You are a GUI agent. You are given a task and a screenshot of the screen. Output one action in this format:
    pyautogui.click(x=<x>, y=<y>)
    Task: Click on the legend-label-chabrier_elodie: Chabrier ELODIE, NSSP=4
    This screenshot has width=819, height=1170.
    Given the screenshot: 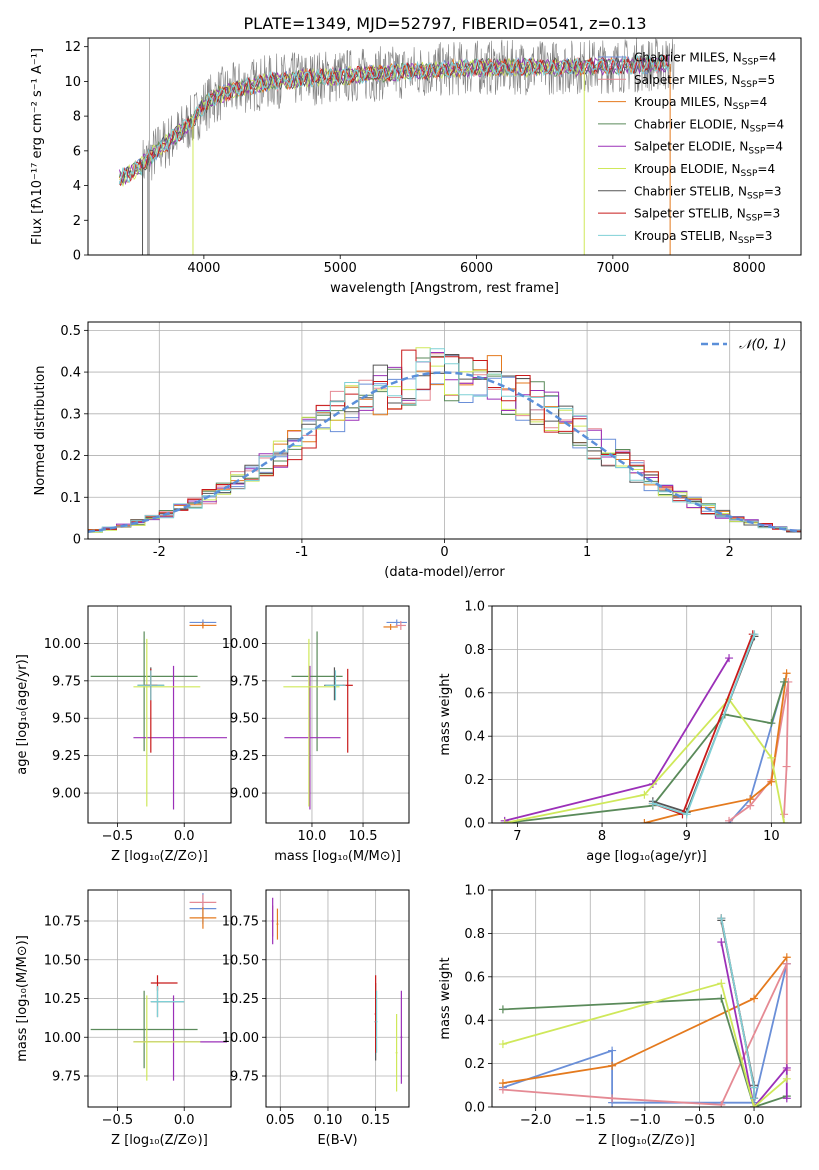 What is the action you would take?
    pyautogui.click(x=709, y=125)
    